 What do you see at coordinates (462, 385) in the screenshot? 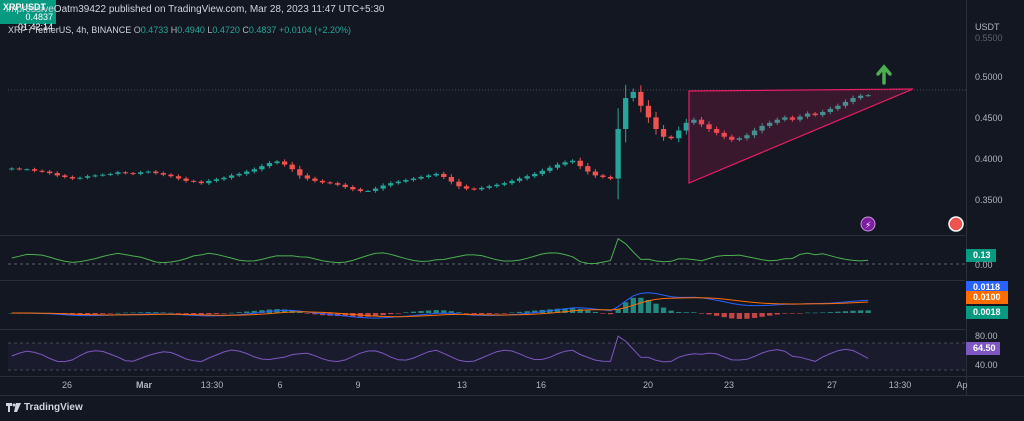
I see `time-tick: 13` at bounding box center [462, 385].